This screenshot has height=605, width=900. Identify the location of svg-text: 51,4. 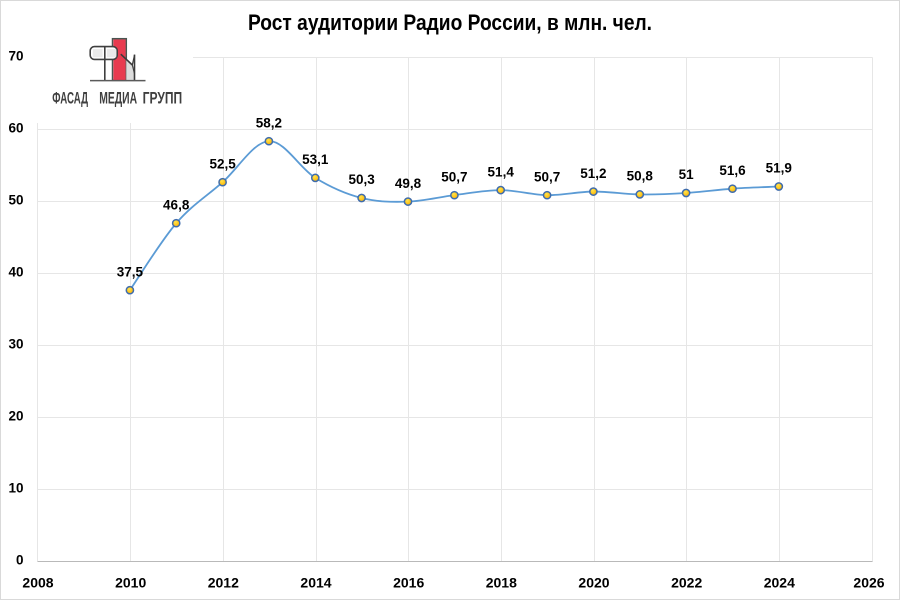
(501, 171).